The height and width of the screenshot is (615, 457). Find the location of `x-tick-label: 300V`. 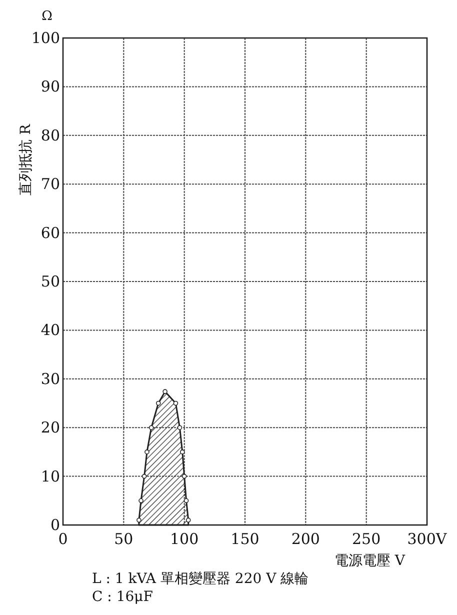

x-tick-label: 300V is located at coordinates (427, 539).